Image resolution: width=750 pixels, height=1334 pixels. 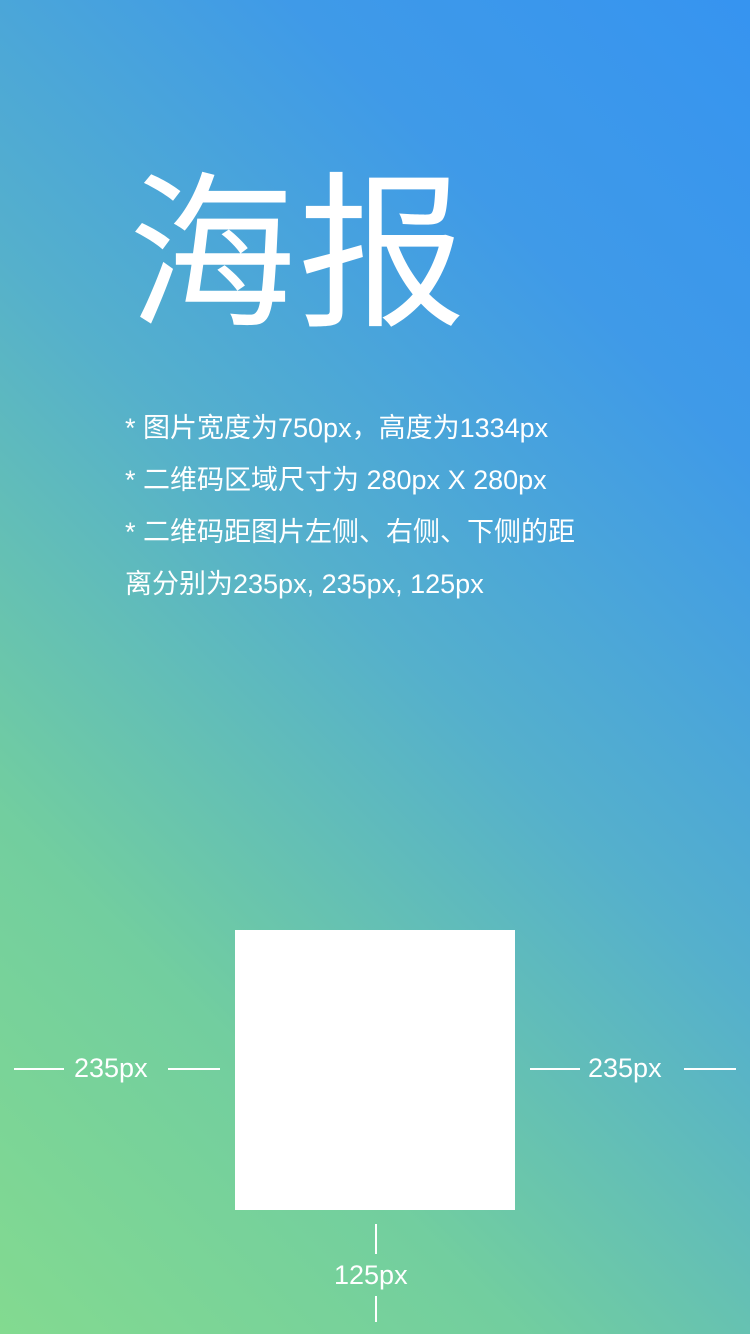 I want to click on qr-code-placeholder, so click(x=375, y=1070).